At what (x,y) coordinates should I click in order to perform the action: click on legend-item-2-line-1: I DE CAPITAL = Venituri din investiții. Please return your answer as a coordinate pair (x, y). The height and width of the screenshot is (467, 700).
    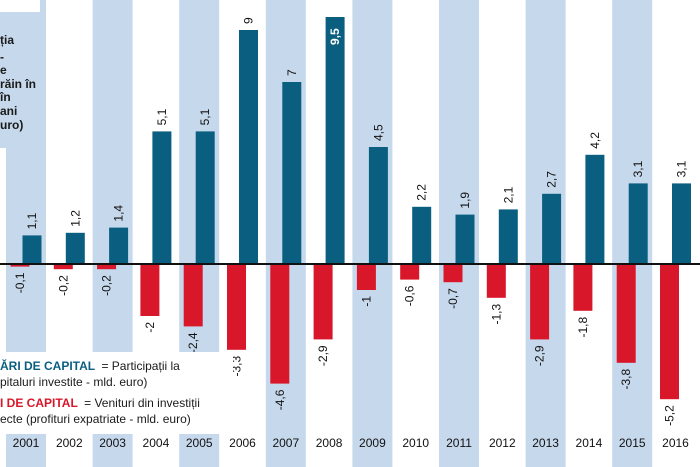
    Looking at the image, I should click on (100, 403).